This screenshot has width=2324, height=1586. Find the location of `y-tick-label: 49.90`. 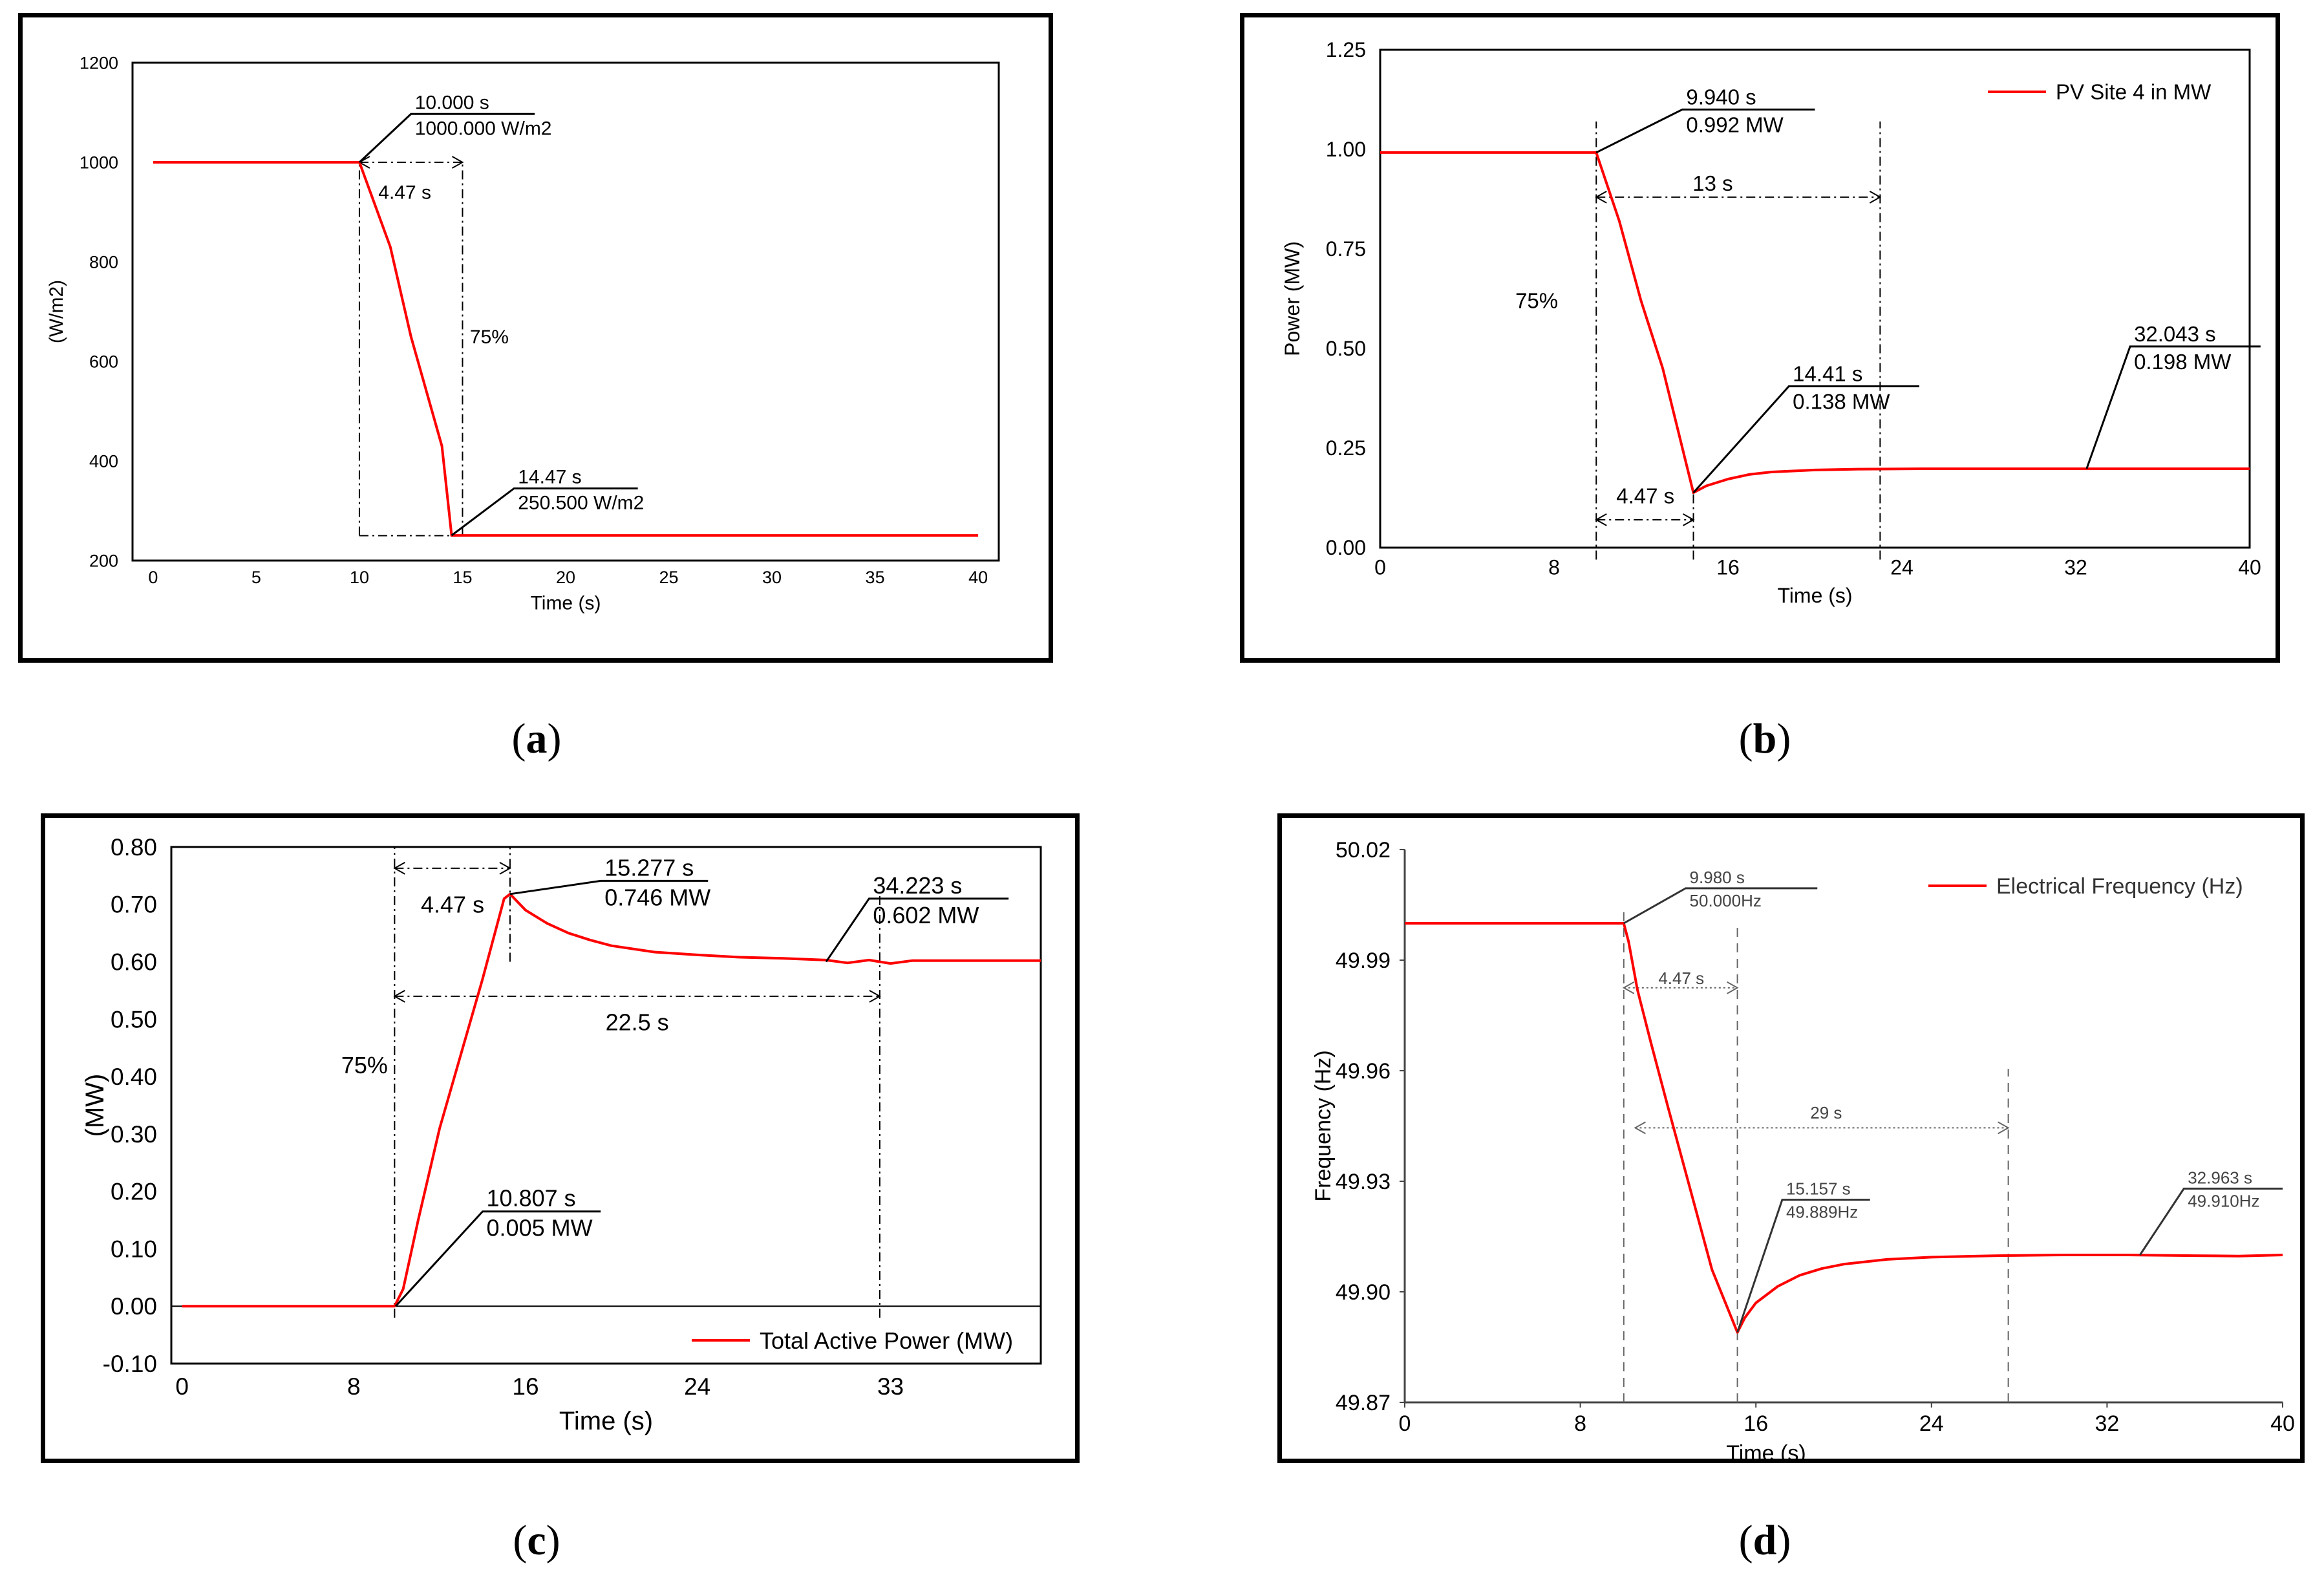

y-tick-label: 49.90 is located at coordinates (1363, 1292).